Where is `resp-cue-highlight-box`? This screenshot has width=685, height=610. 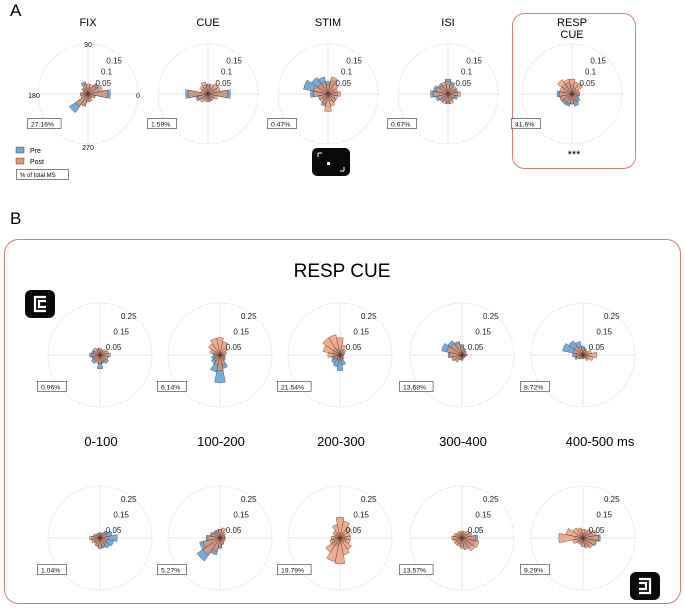
resp-cue-highlight-box is located at coordinates (574, 91).